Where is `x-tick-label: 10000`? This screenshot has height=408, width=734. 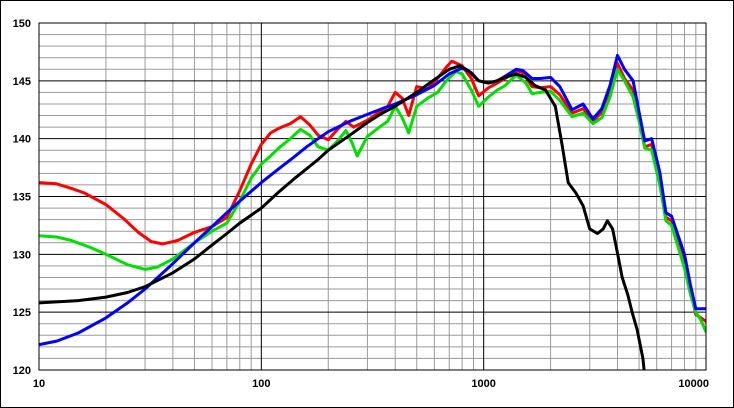
x-tick-label: 10000 is located at coordinates (693, 384).